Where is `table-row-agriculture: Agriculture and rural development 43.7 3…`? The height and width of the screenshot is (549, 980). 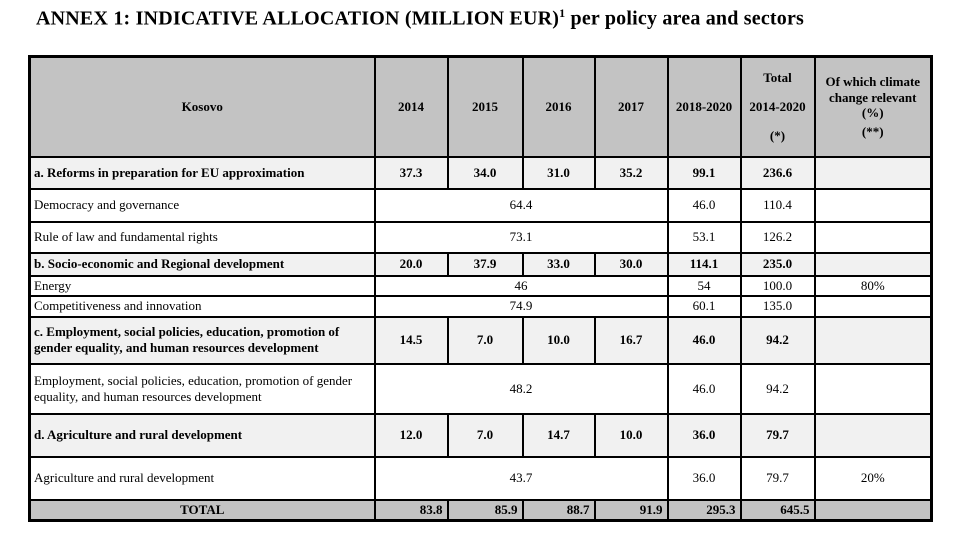
table-row-agriculture: Agriculture and rural development 43.7 3… is located at coordinates (480, 478).